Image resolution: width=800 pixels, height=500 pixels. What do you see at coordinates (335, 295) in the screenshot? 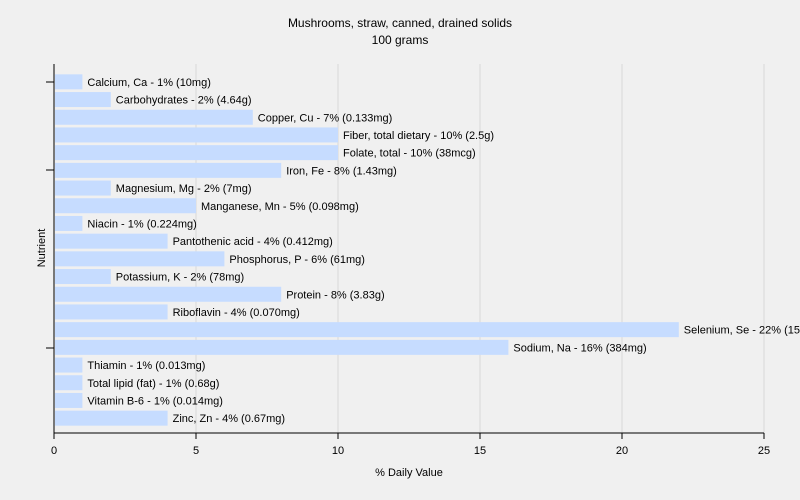
I see `bar-label-12: Protein - 8% (3.83g)` at bounding box center [335, 295].